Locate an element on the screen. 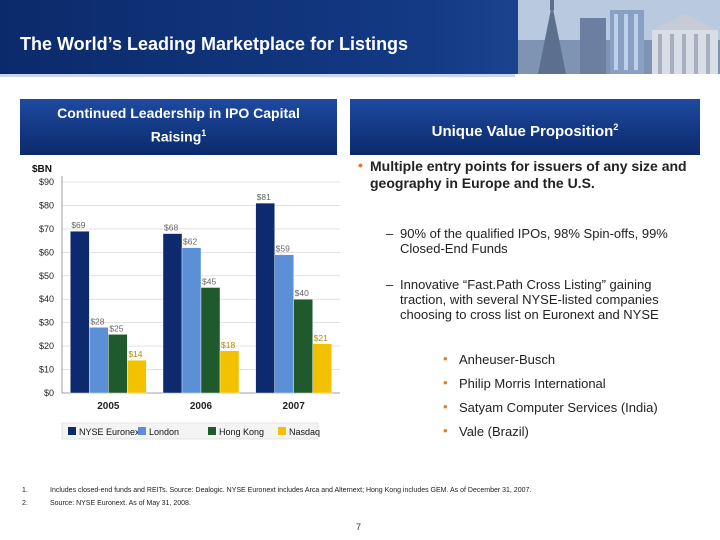 The height and width of the screenshot is (540, 720). data-label: $69 is located at coordinates (78, 225).